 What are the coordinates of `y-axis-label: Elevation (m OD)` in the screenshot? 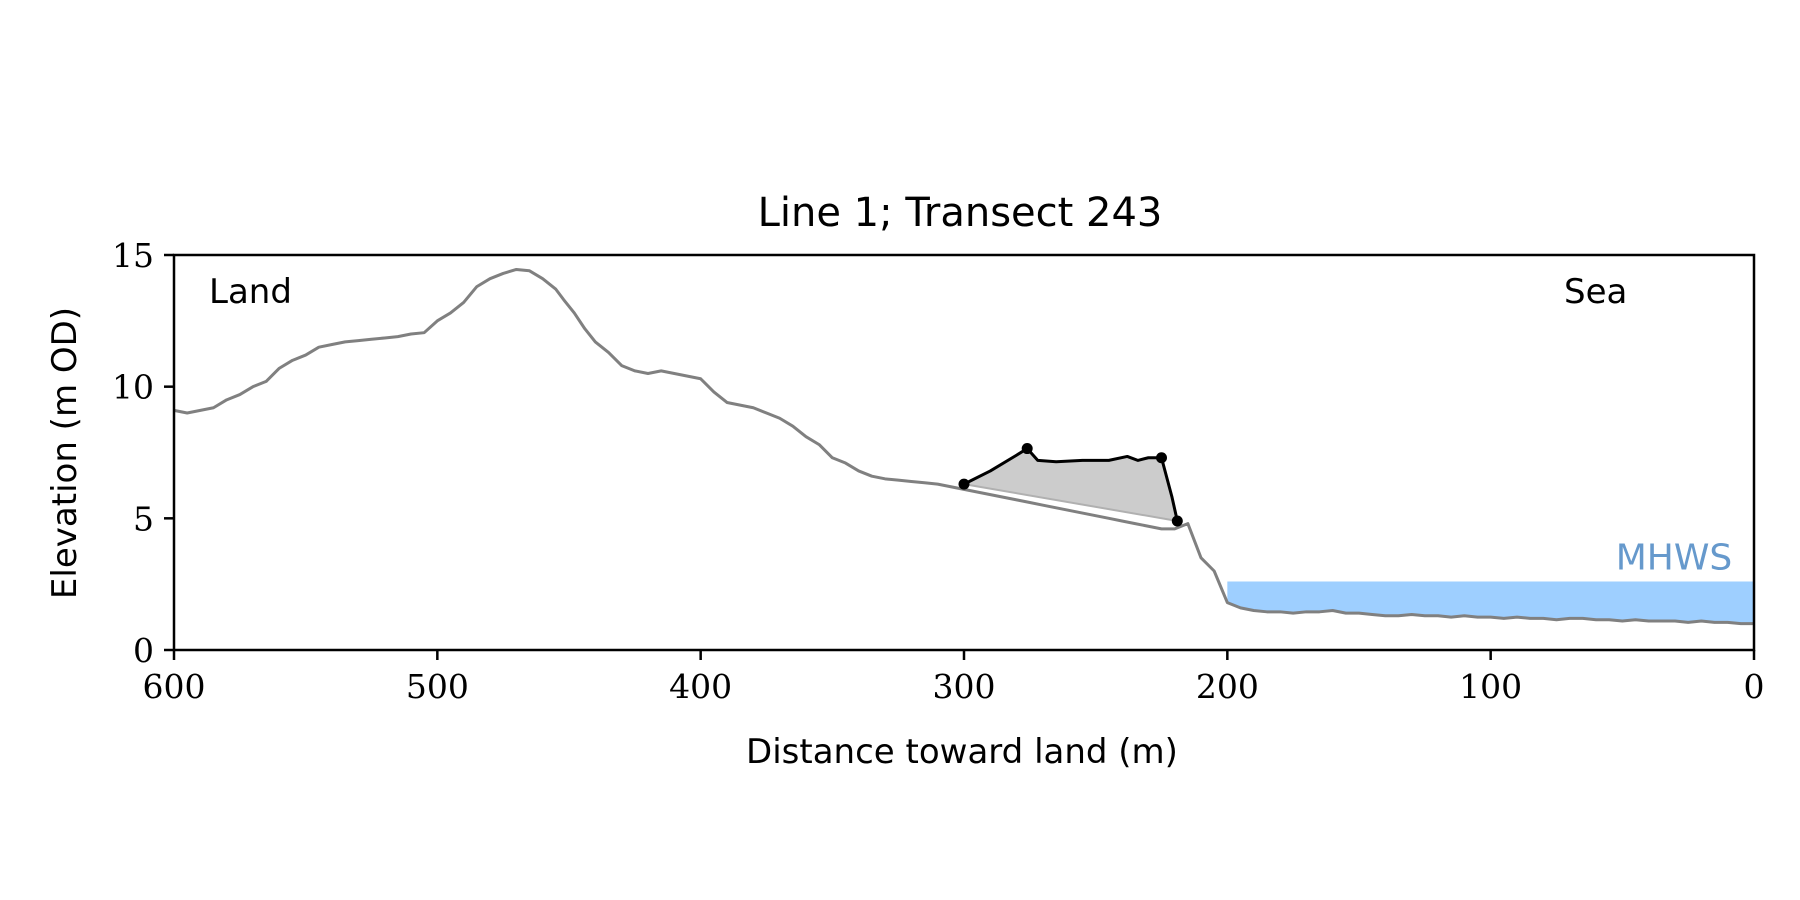 It's located at (65, 453).